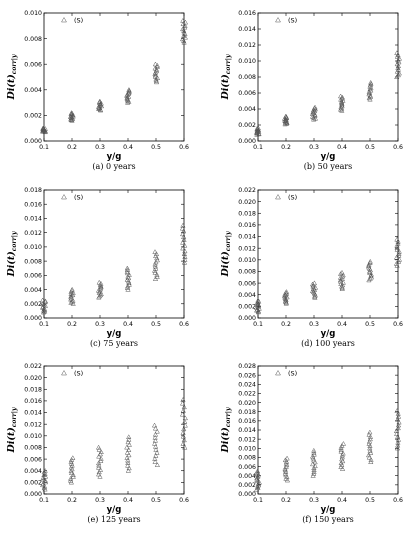 This screenshot has height=550, width=420. Describe the element at coordinates (113, 166) in the screenshot. I see `panel-caption: (a) 0 years` at that location.